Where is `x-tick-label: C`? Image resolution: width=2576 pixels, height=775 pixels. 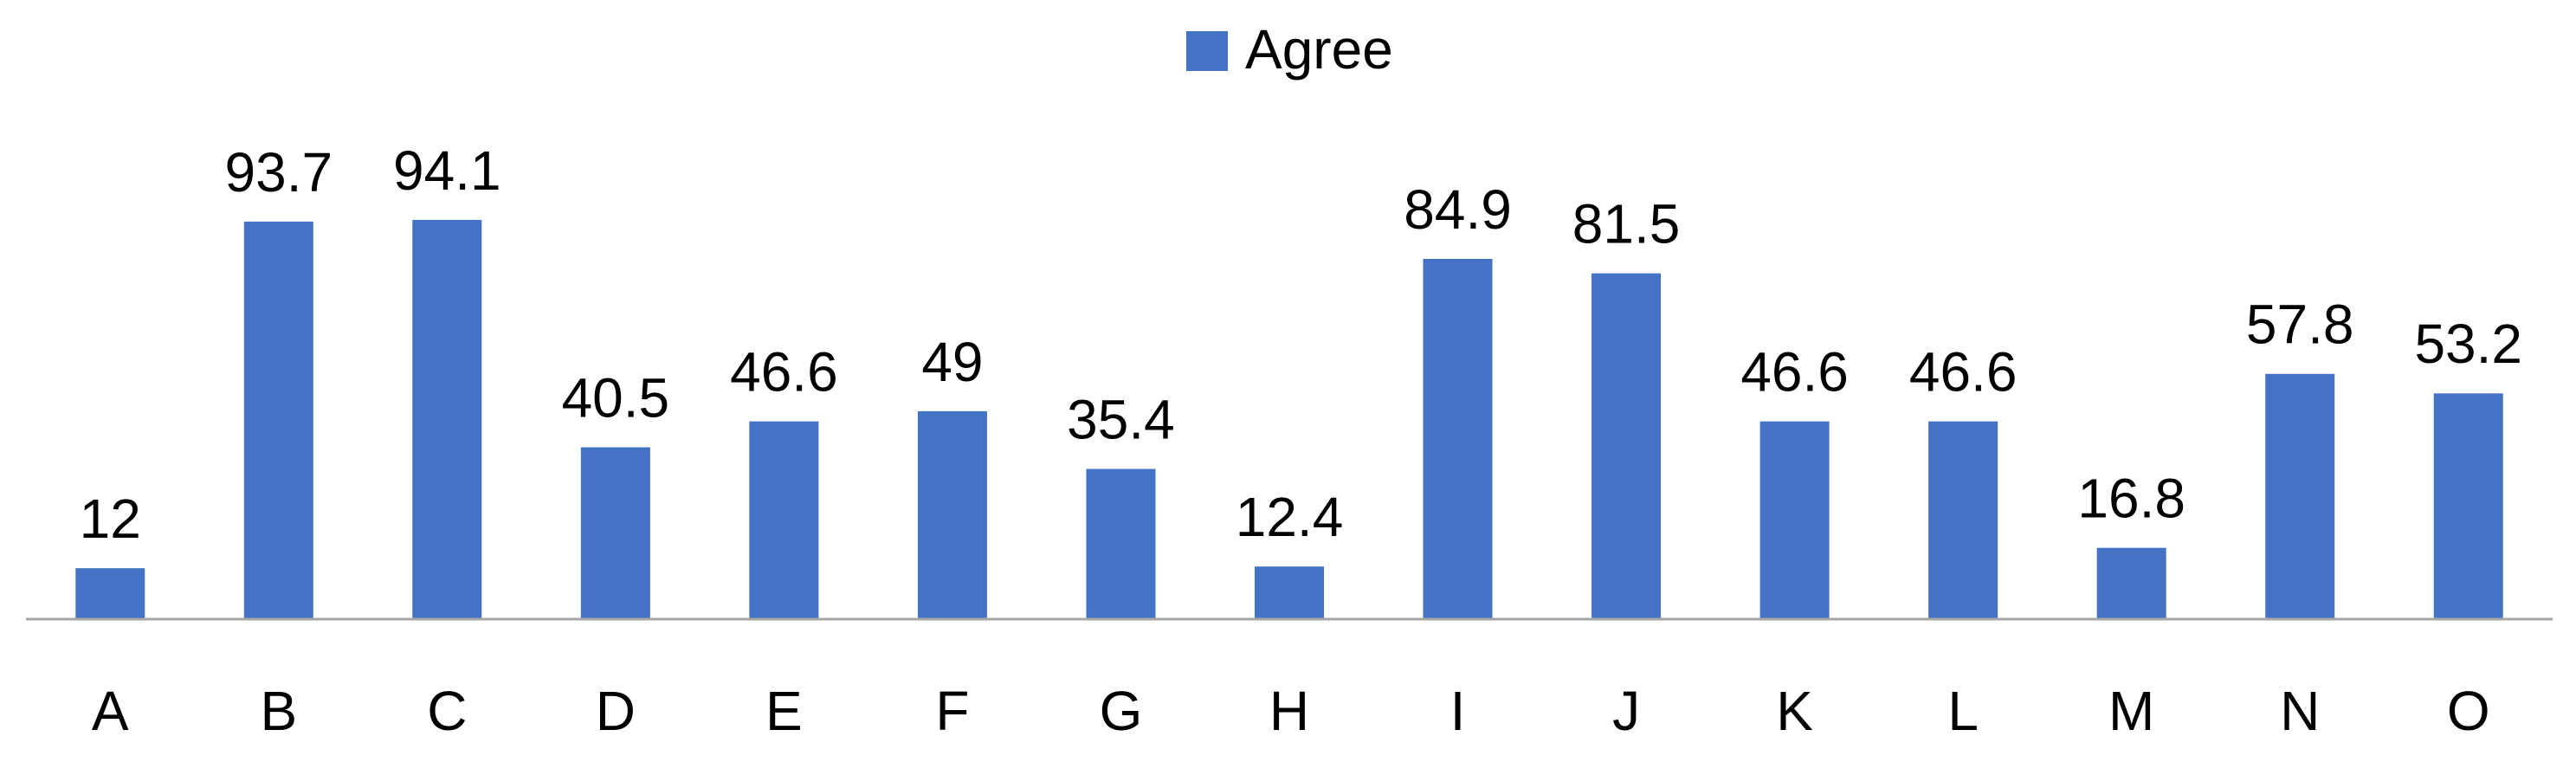
x-tick-label: C is located at coordinates (447, 711).